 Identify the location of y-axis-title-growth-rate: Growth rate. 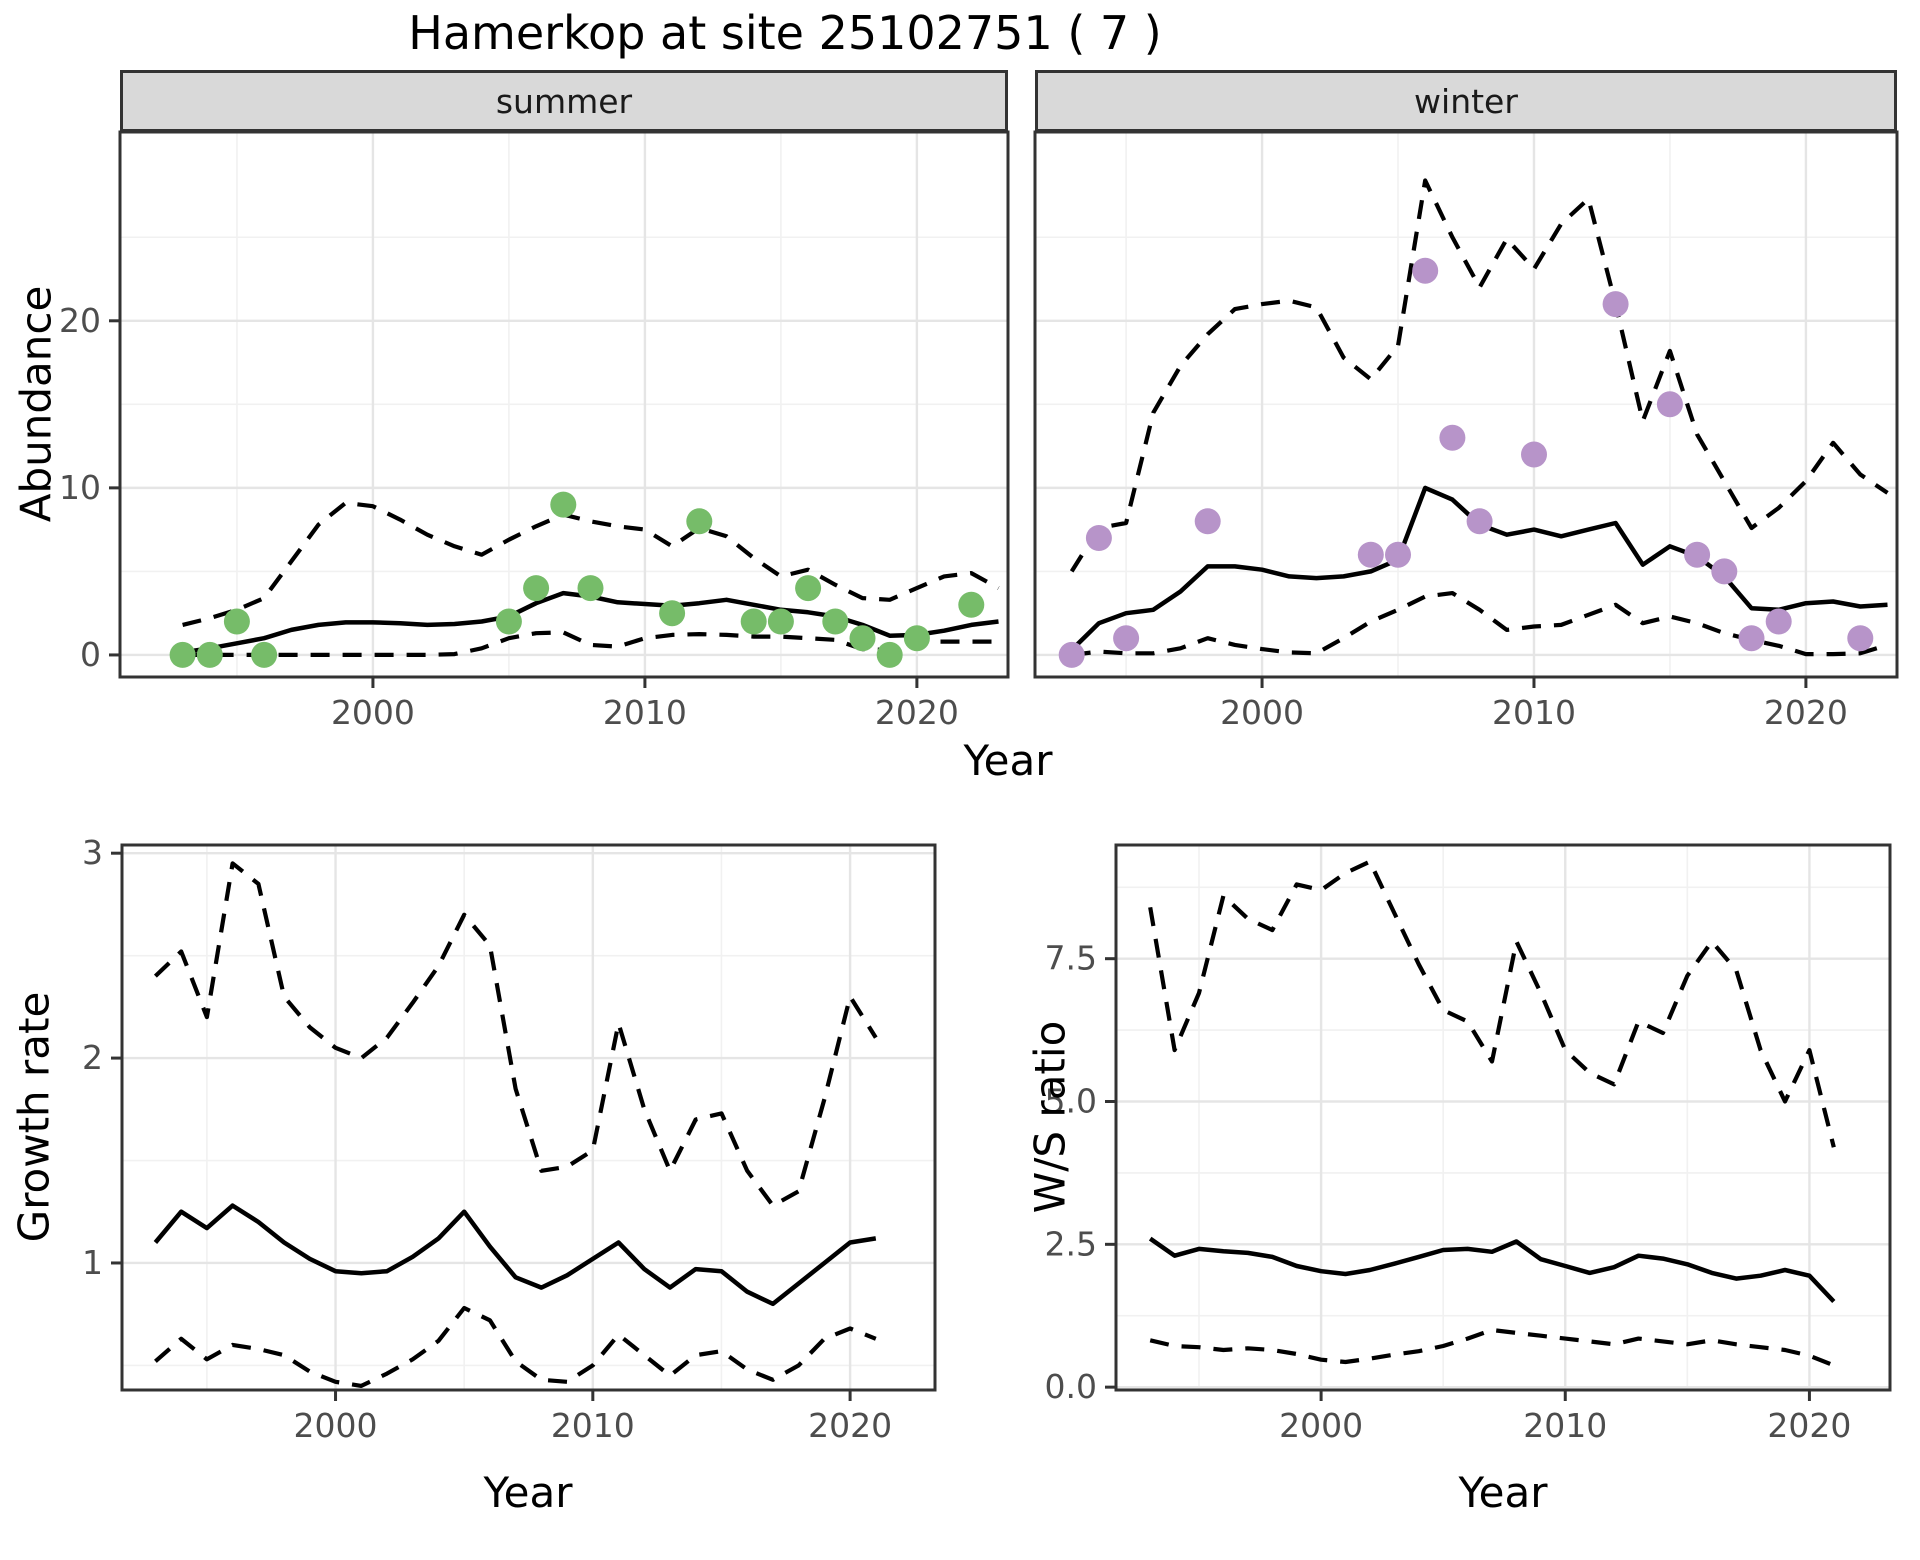
(34, 1117).